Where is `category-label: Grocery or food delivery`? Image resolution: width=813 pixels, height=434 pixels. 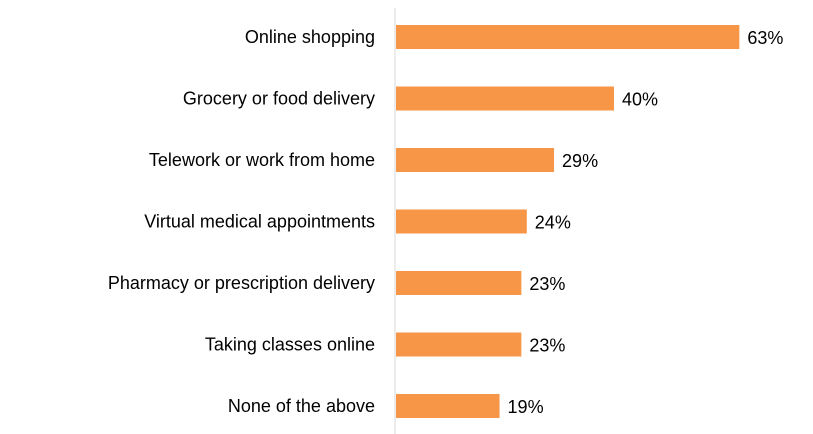 category-label: Grocery or food delivery is located at coordinates (279, 98).